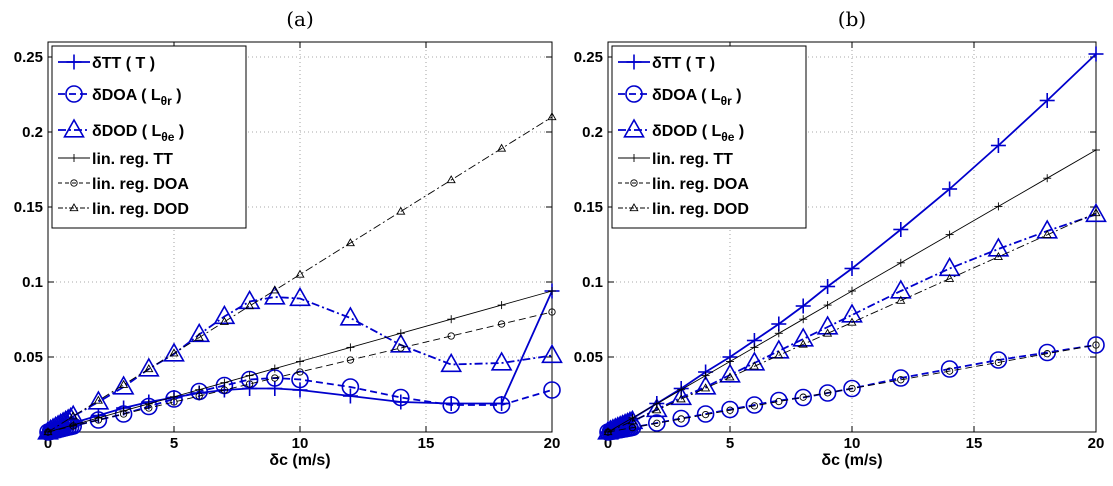  Describe the element at coordinates (852, 443) in the screenshot. I see `x-tick-label: 10` at that location.